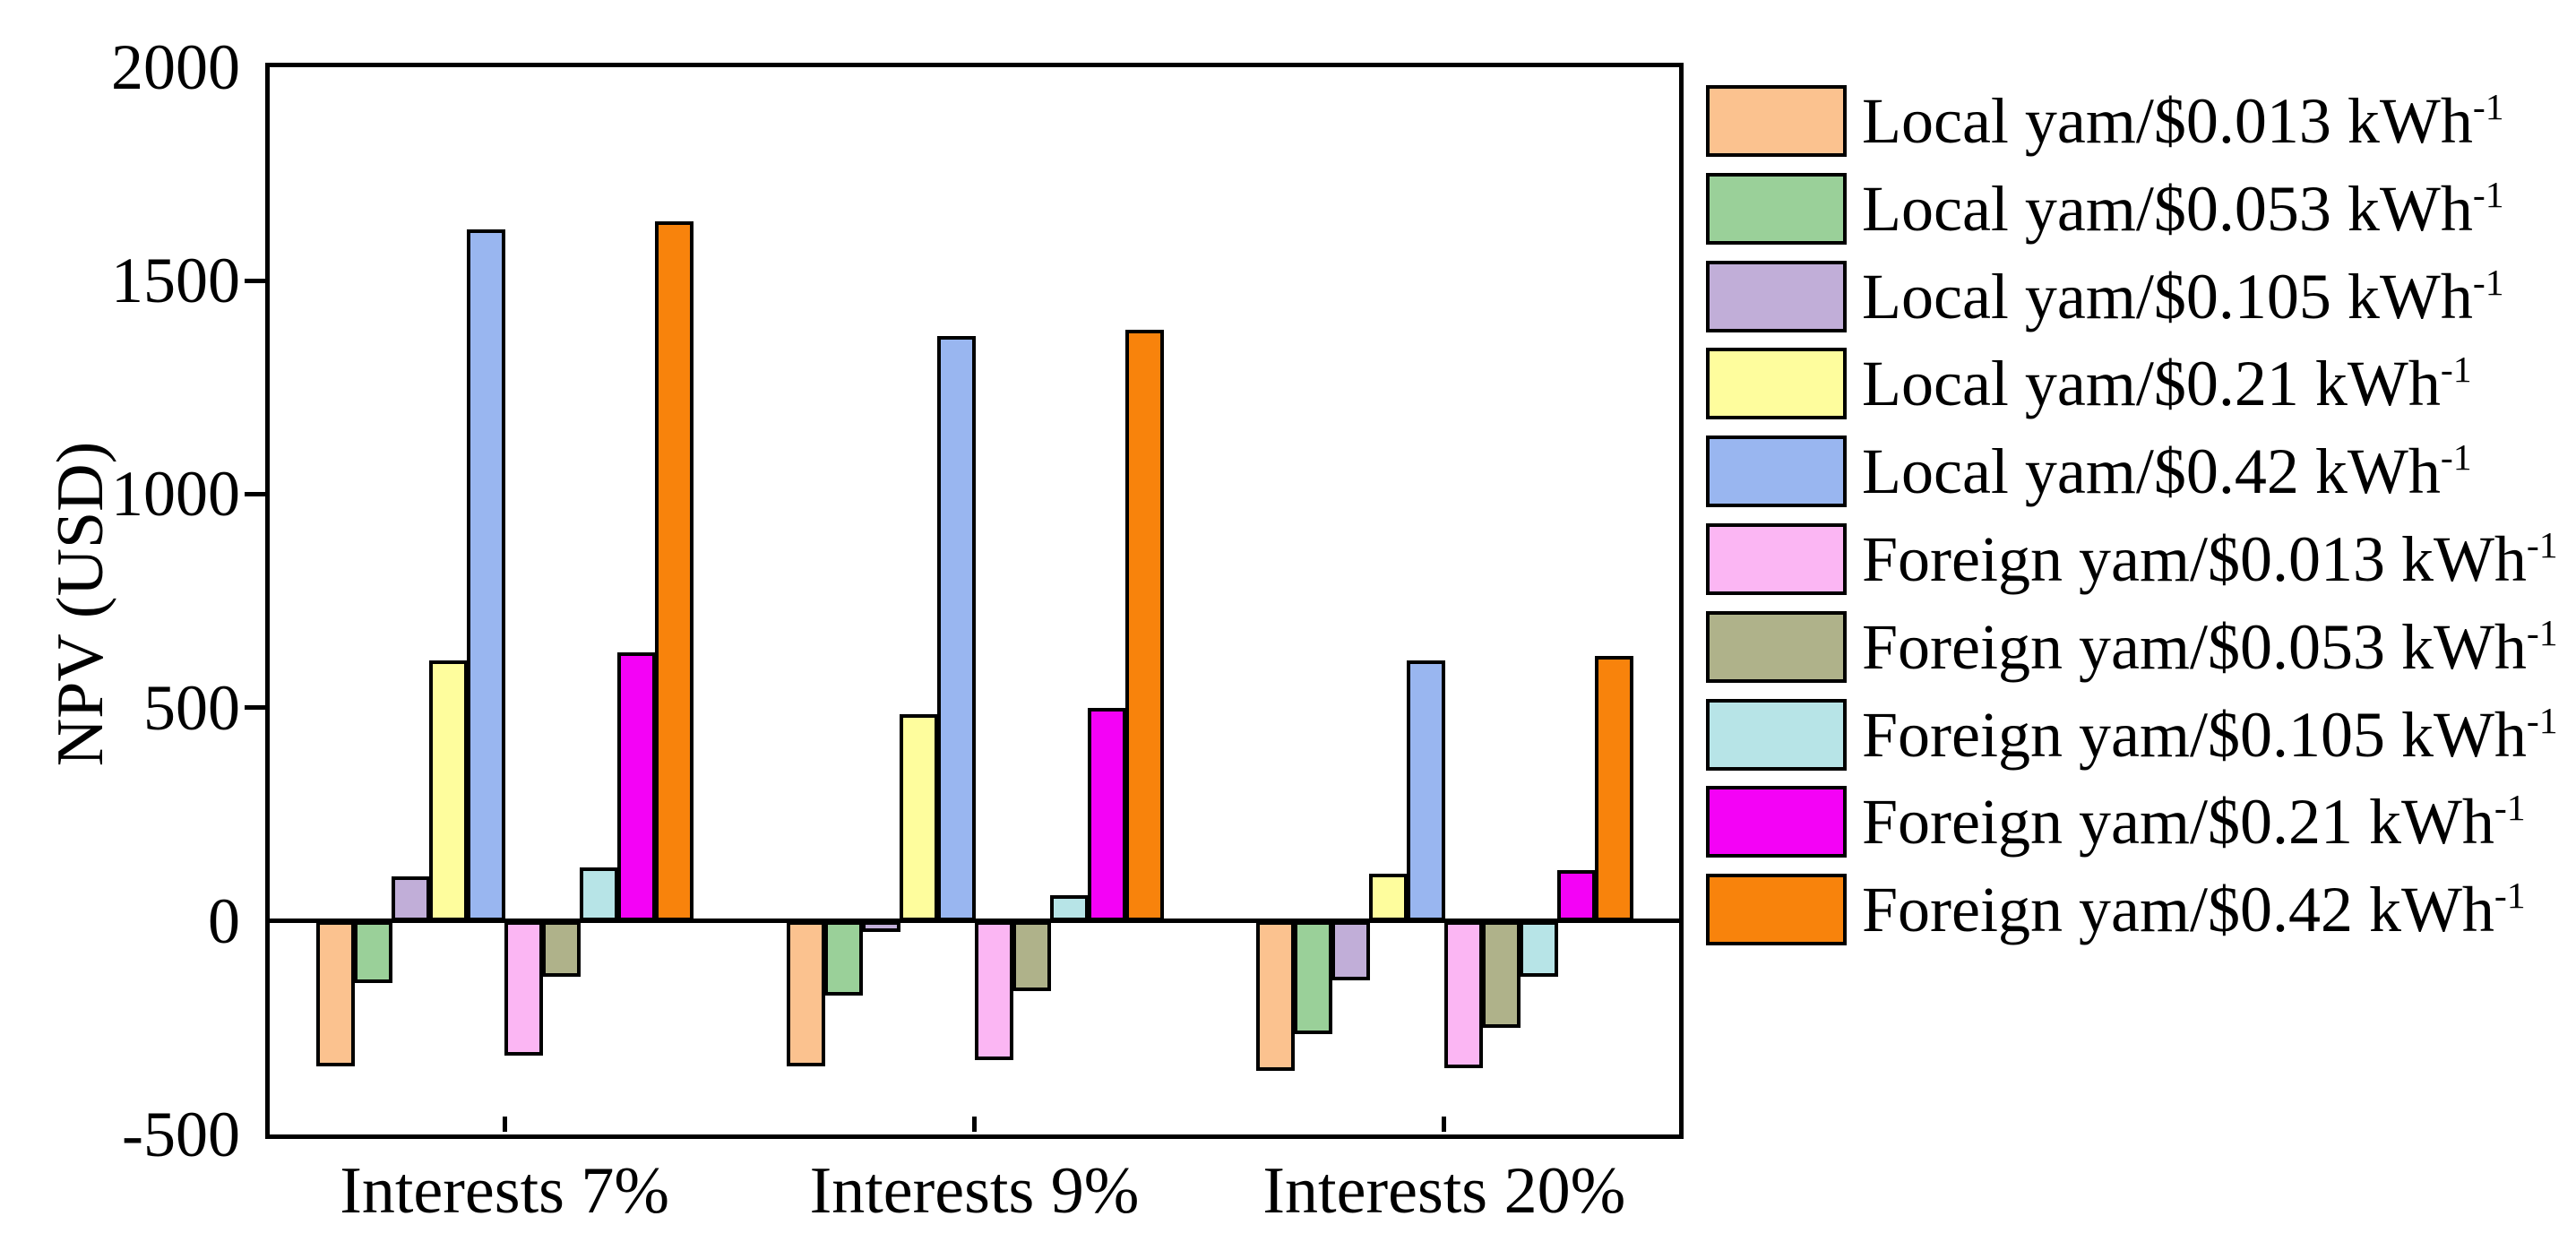 Image resolution: width=2576 pixels, height=1242 pixels. I want to click on y-tick-label-1000: 1000, so click(175, 494).